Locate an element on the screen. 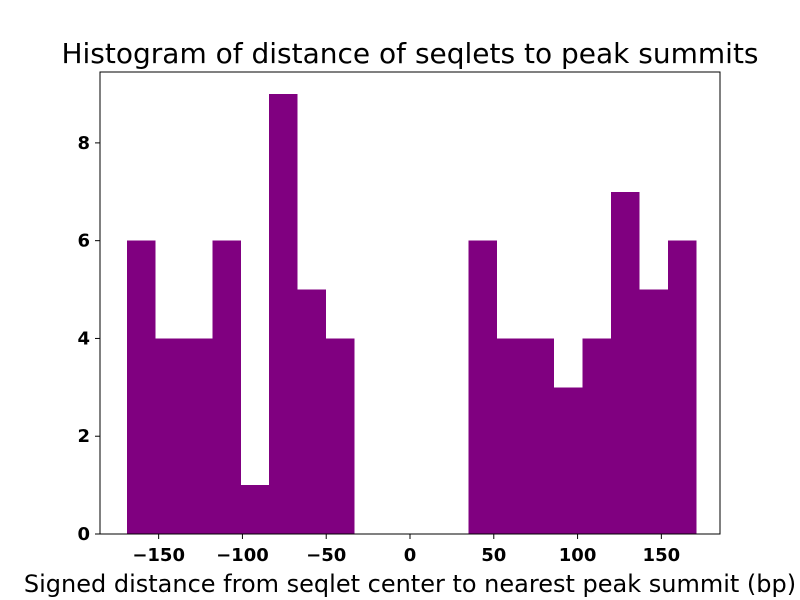 This screenshot has width=800, height=600. y-tick-label: 4 is located at coordinates (83, 338).